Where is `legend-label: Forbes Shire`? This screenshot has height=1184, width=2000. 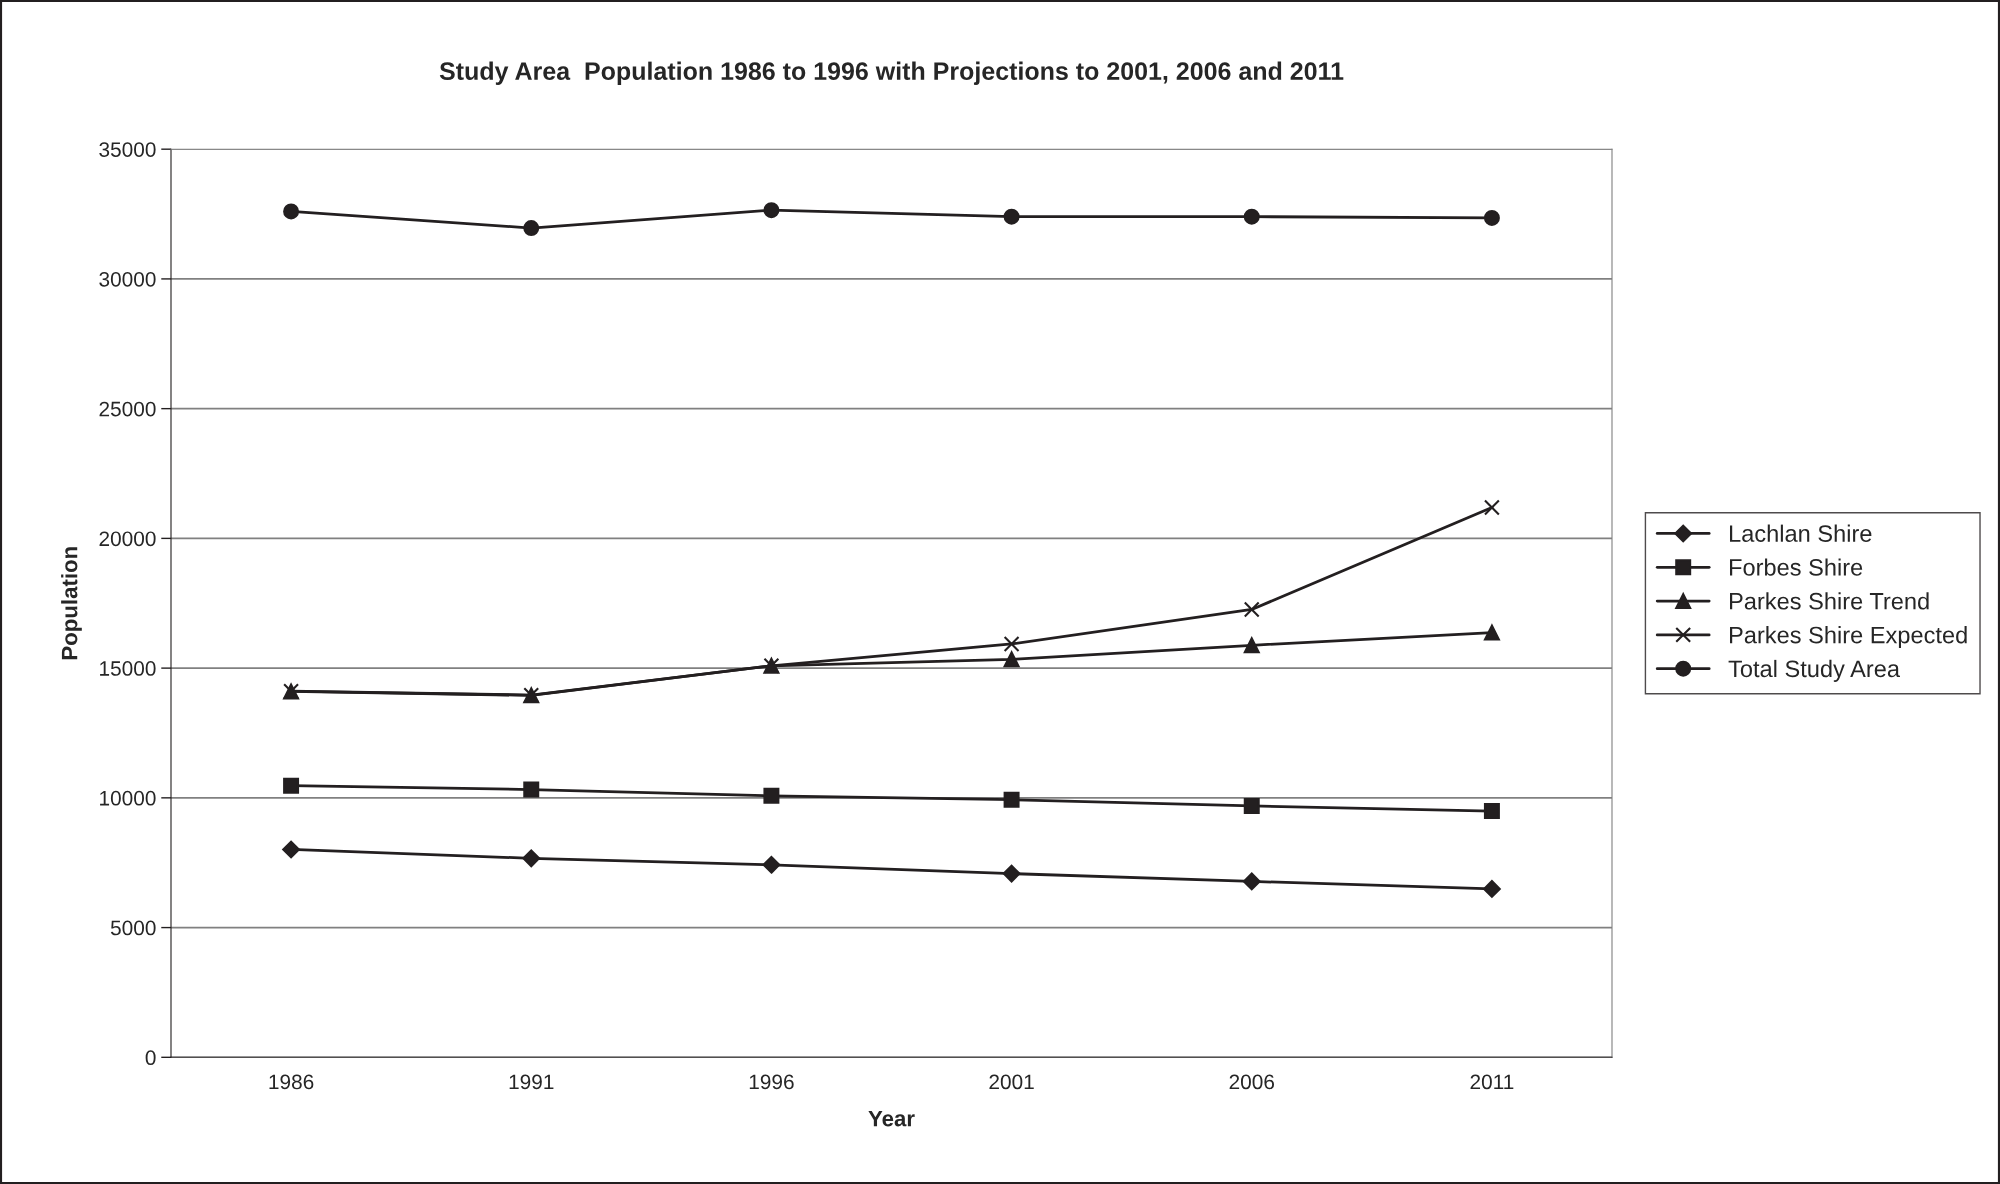
legend-label: Forbes Shire is located at coordinates (1796, 567).